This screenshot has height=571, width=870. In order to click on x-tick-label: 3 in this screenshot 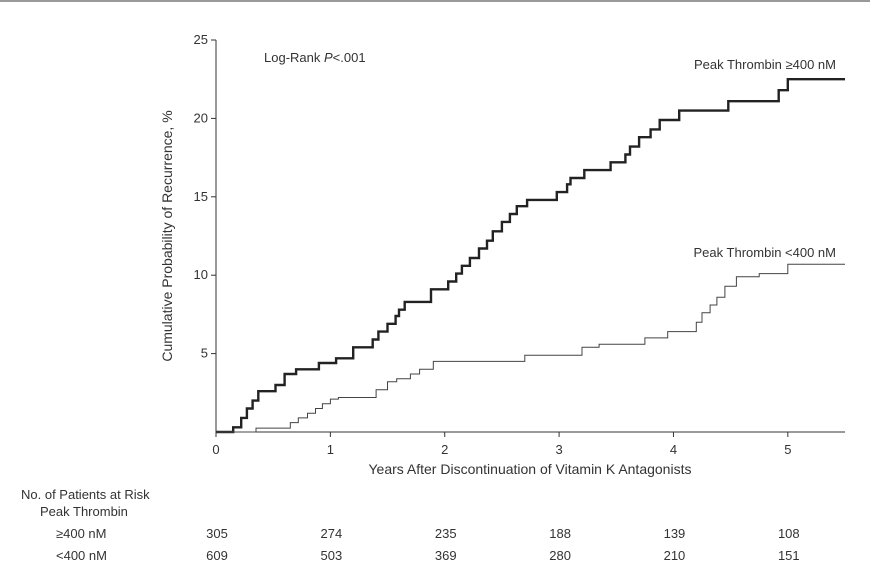, I will do `click(558, 449)`.